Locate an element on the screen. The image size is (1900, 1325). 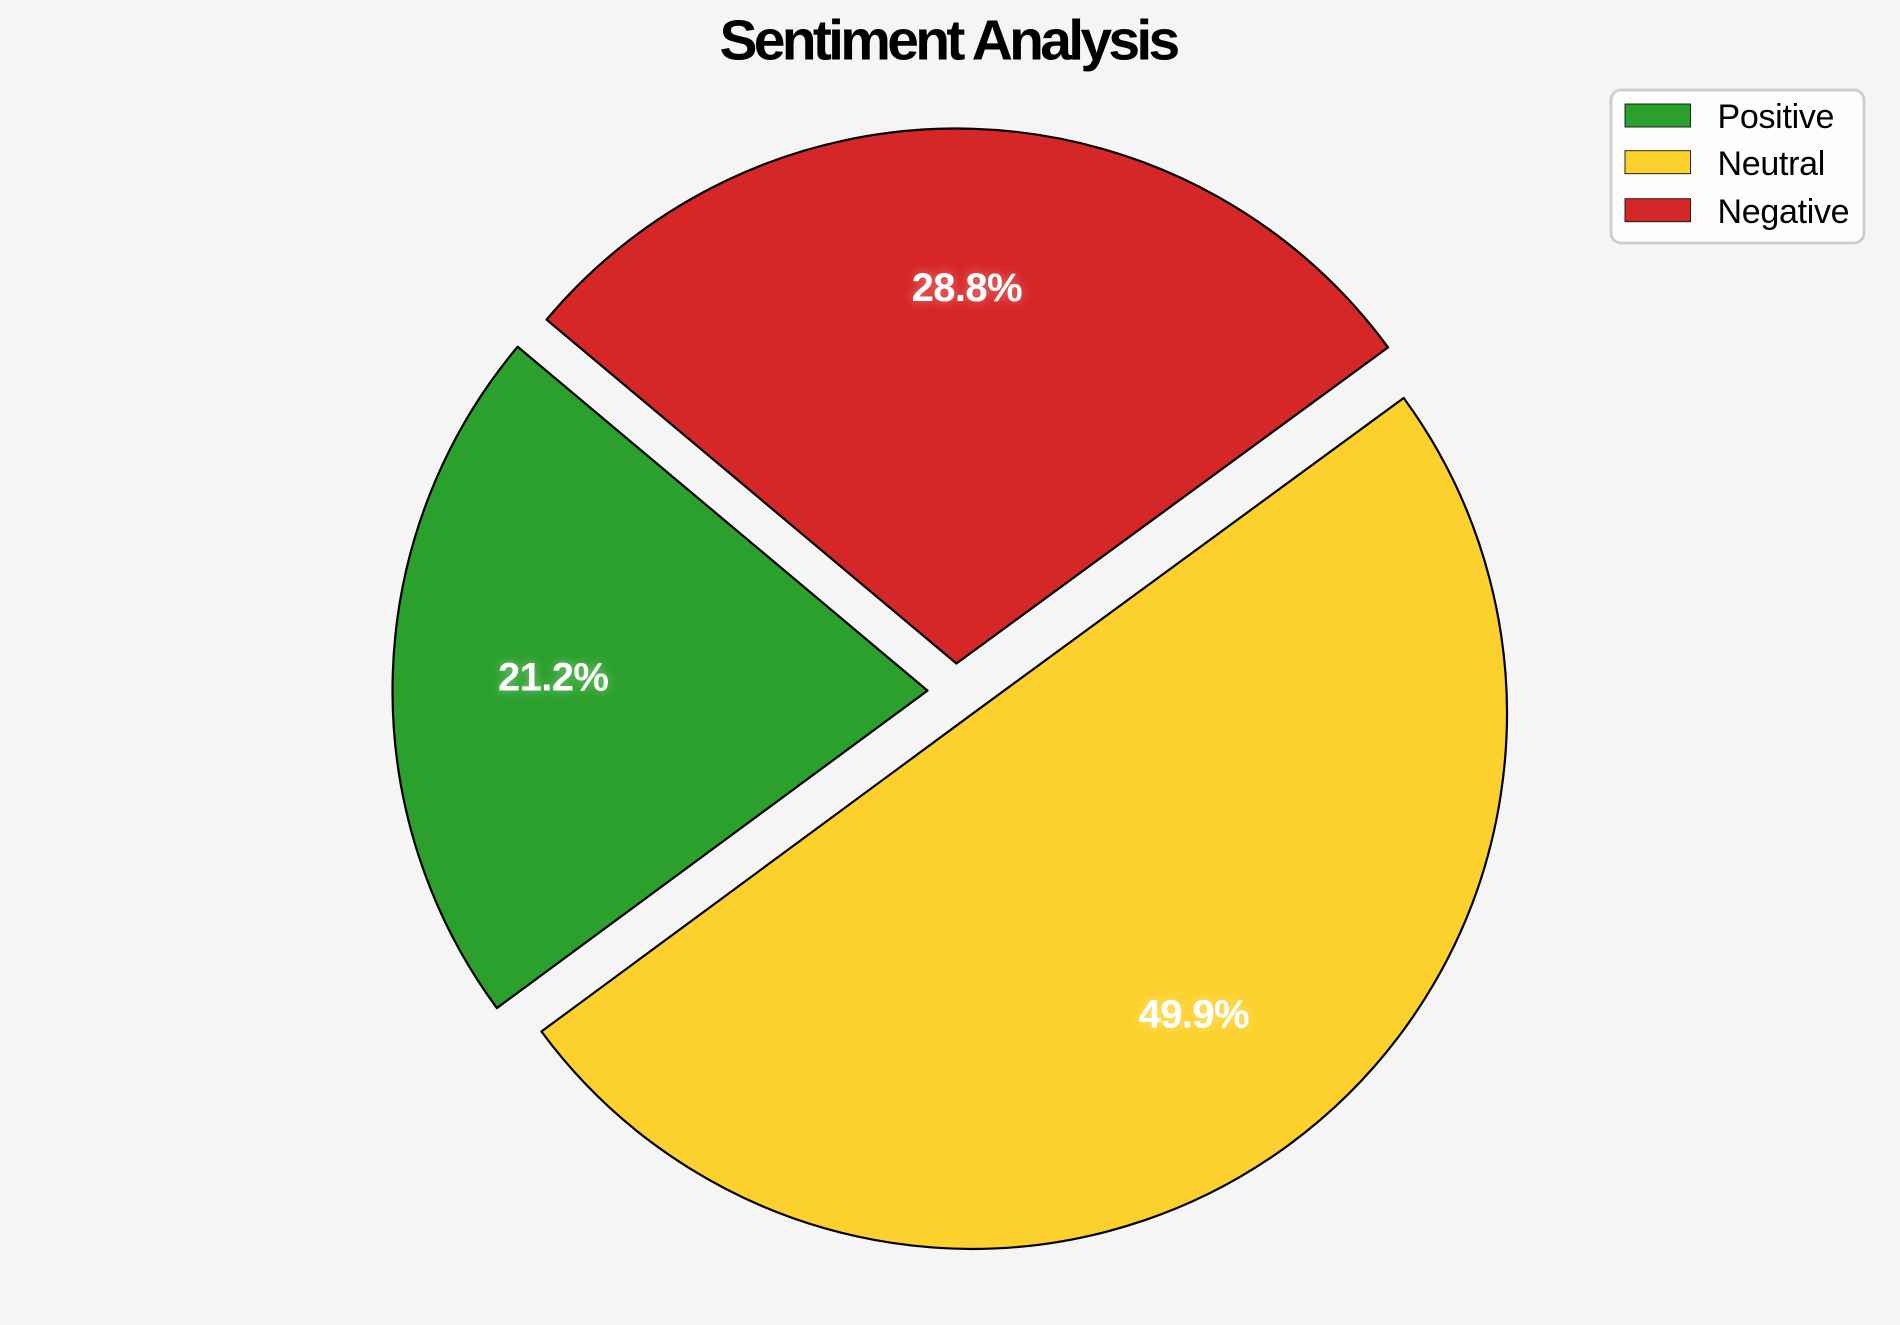
svg-text: 49.9% is located at coordinates (1194, 1015).